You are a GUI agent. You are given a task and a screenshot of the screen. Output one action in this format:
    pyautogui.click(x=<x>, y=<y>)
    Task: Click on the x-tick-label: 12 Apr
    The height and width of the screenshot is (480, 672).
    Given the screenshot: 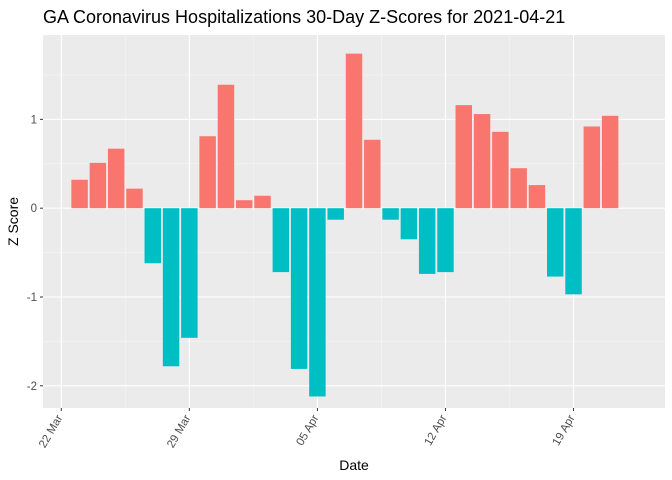 What is the action you would take?
    pyautogui.click(x=436, y=430)
    